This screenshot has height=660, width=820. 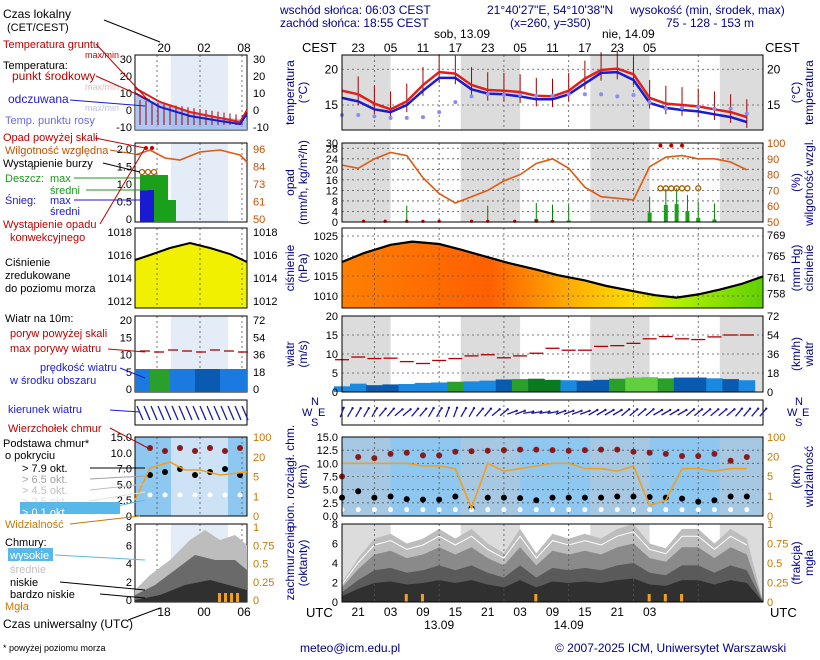 I want to click on cloud-total-line, so click(x=544, y=558).